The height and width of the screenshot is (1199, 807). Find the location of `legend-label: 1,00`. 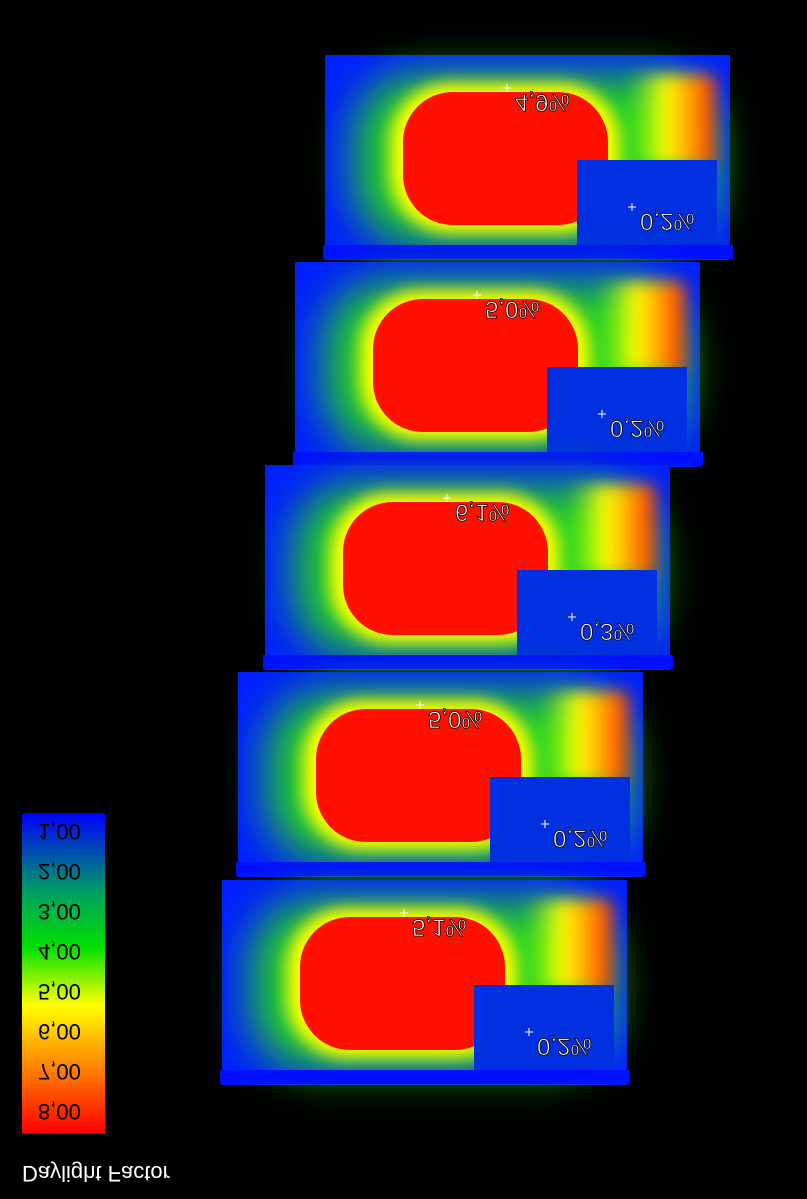

legend-label: 1,00 is located at coordinates (59, 831).